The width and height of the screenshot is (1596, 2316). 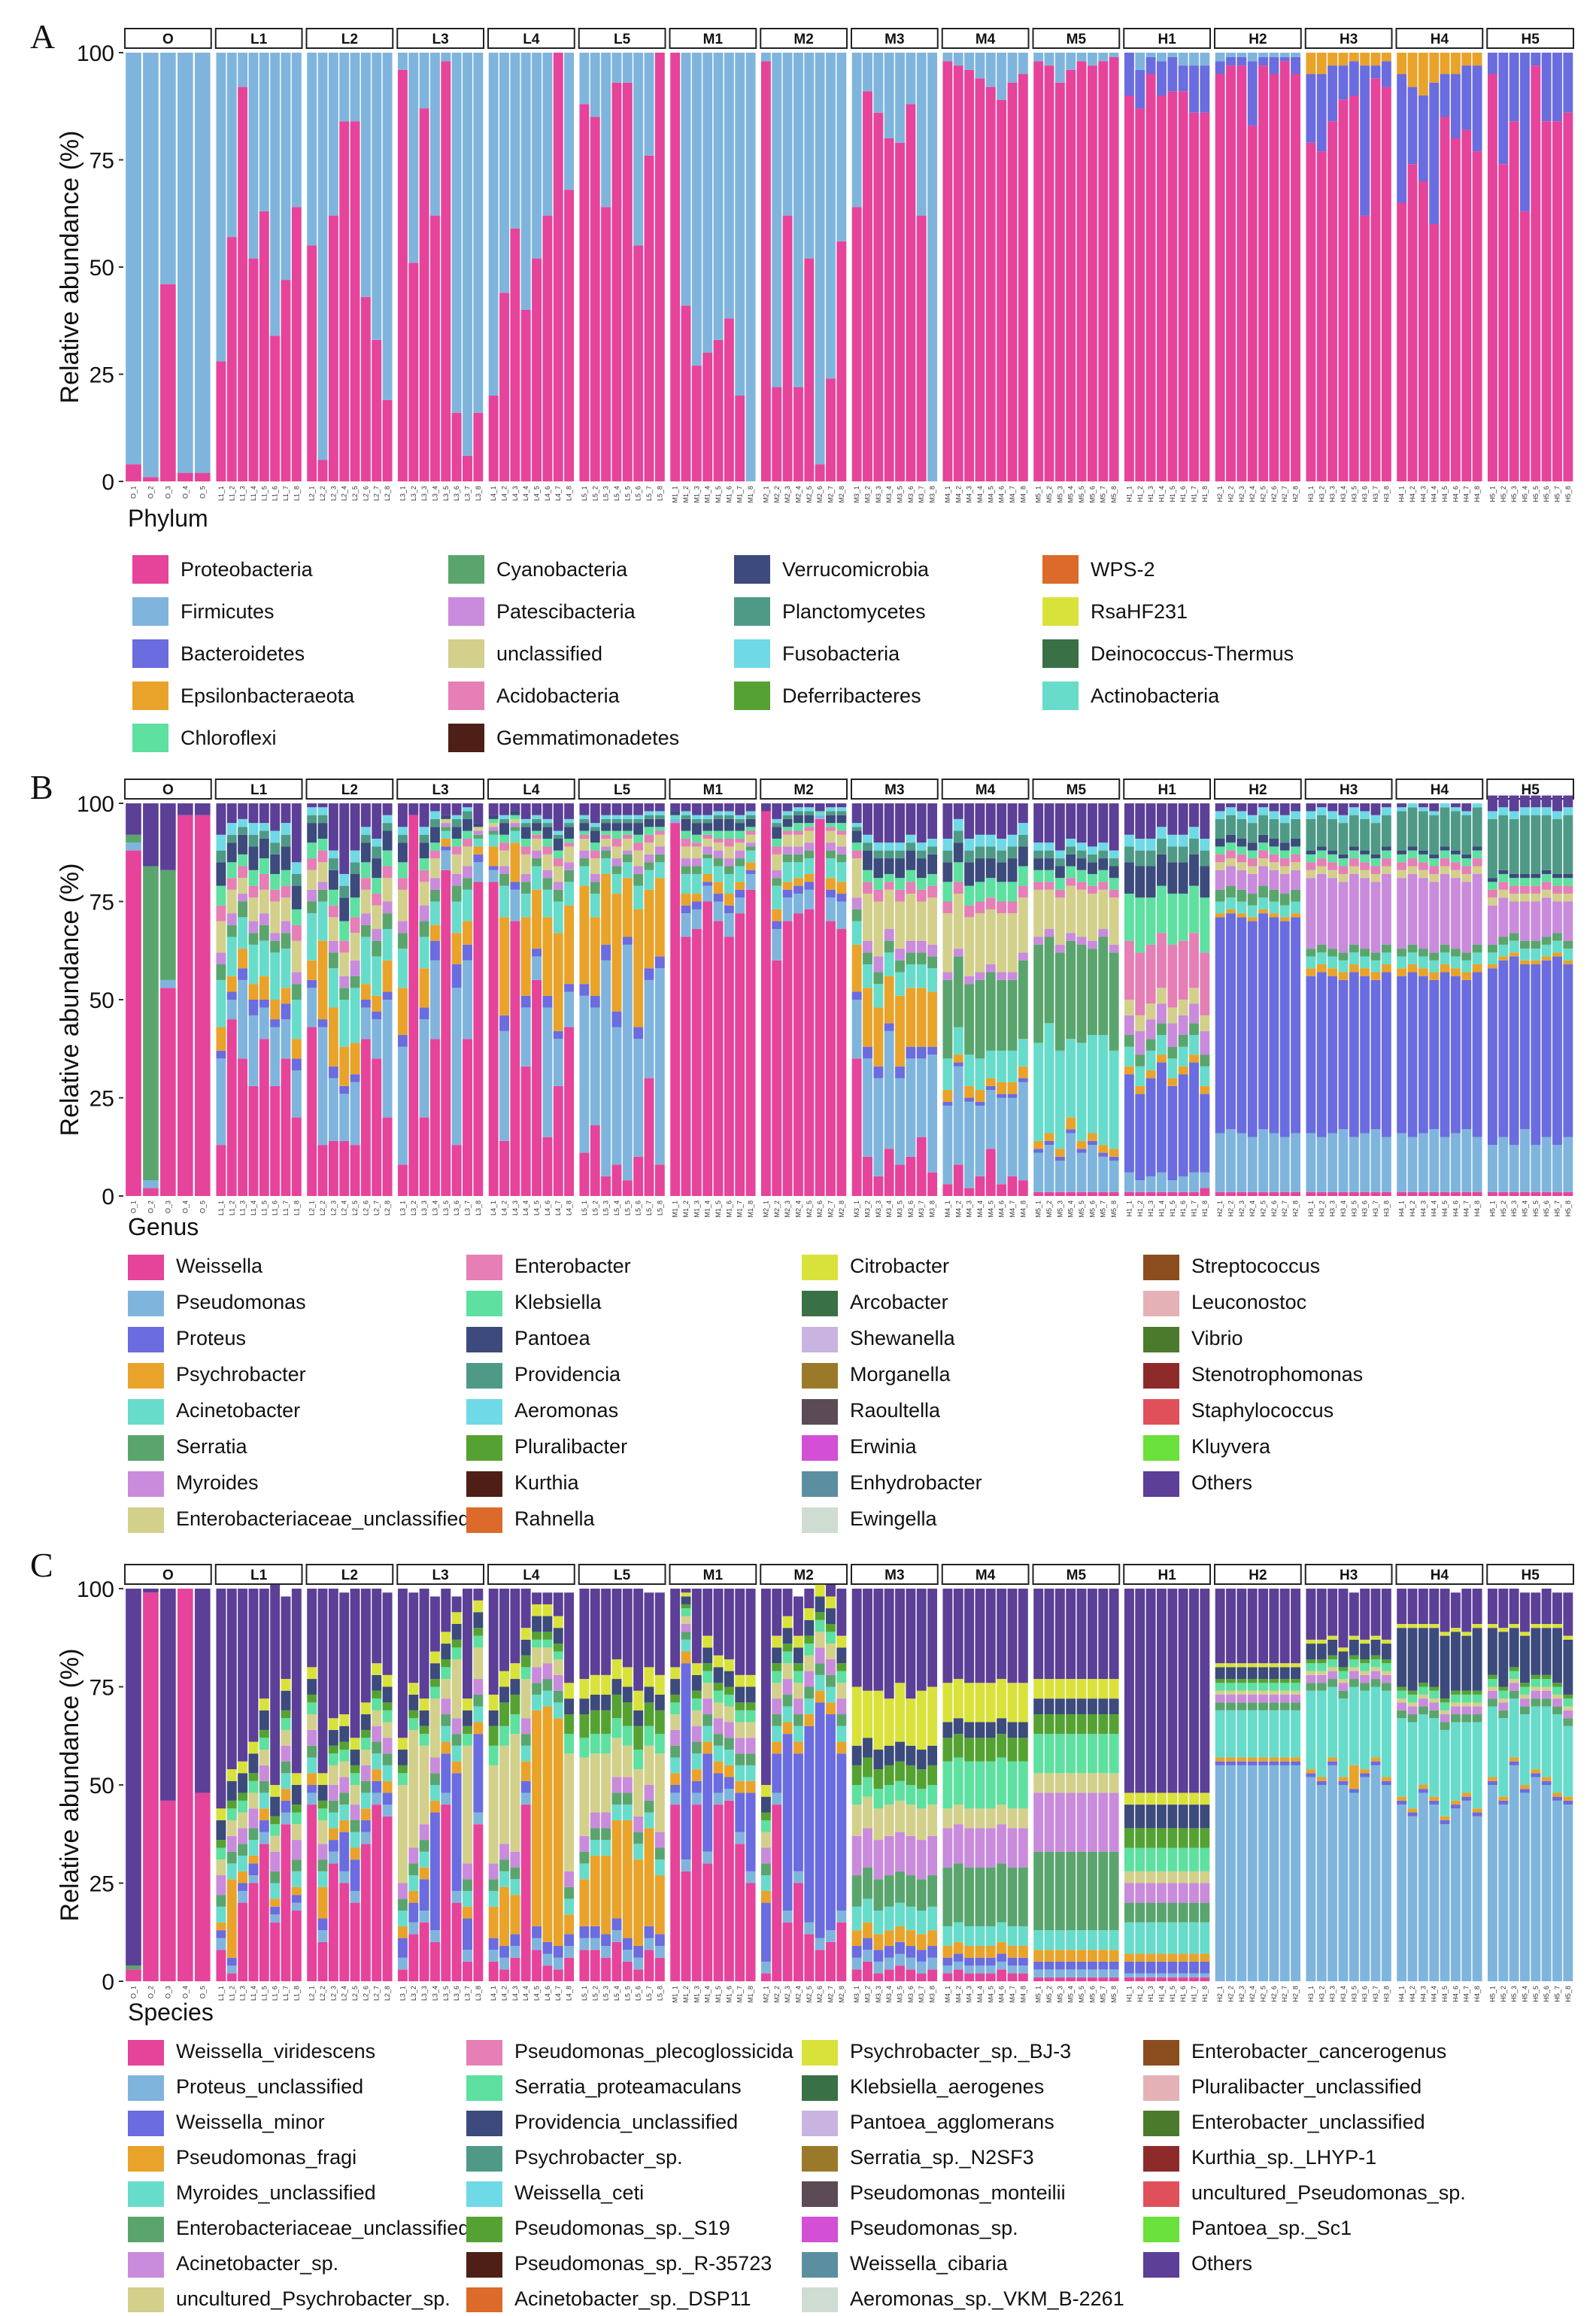 I want to click on sample-label: H1_5, so click(x=1172, y=494).